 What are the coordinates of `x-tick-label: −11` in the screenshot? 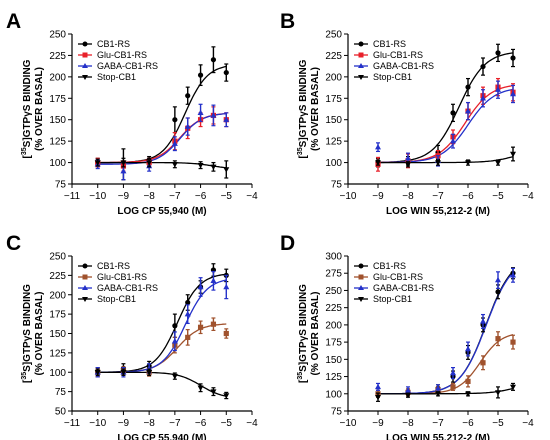 It's located at (72, 196).